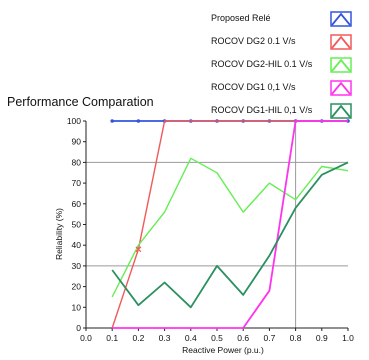 This screenshot has height=360, width=369. Describe the element at coordinates (241, 18) in the screenshot. I see `legend-label: Proposed Relé` at that location.